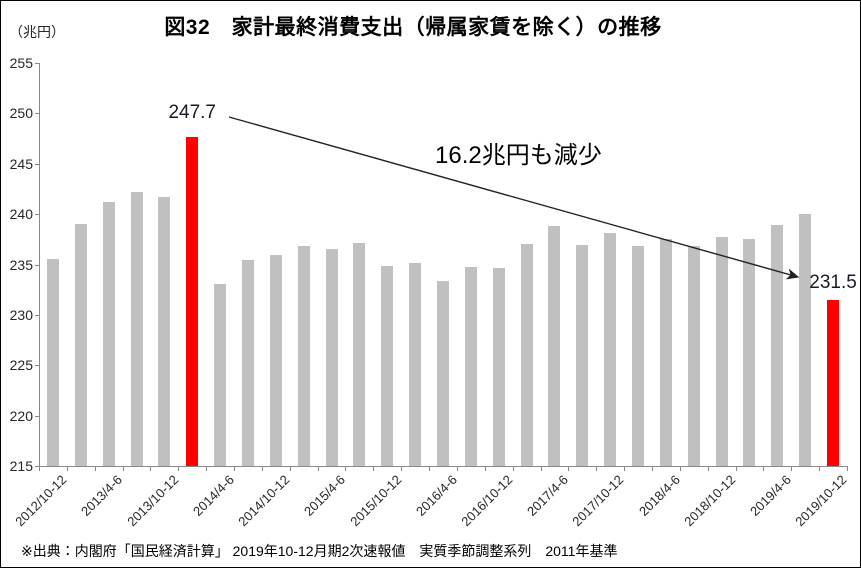  Describe the element at coordinates (375, 501) in the screenshot. I see `x-axis-tick-label: 2015/10-12` at that location.